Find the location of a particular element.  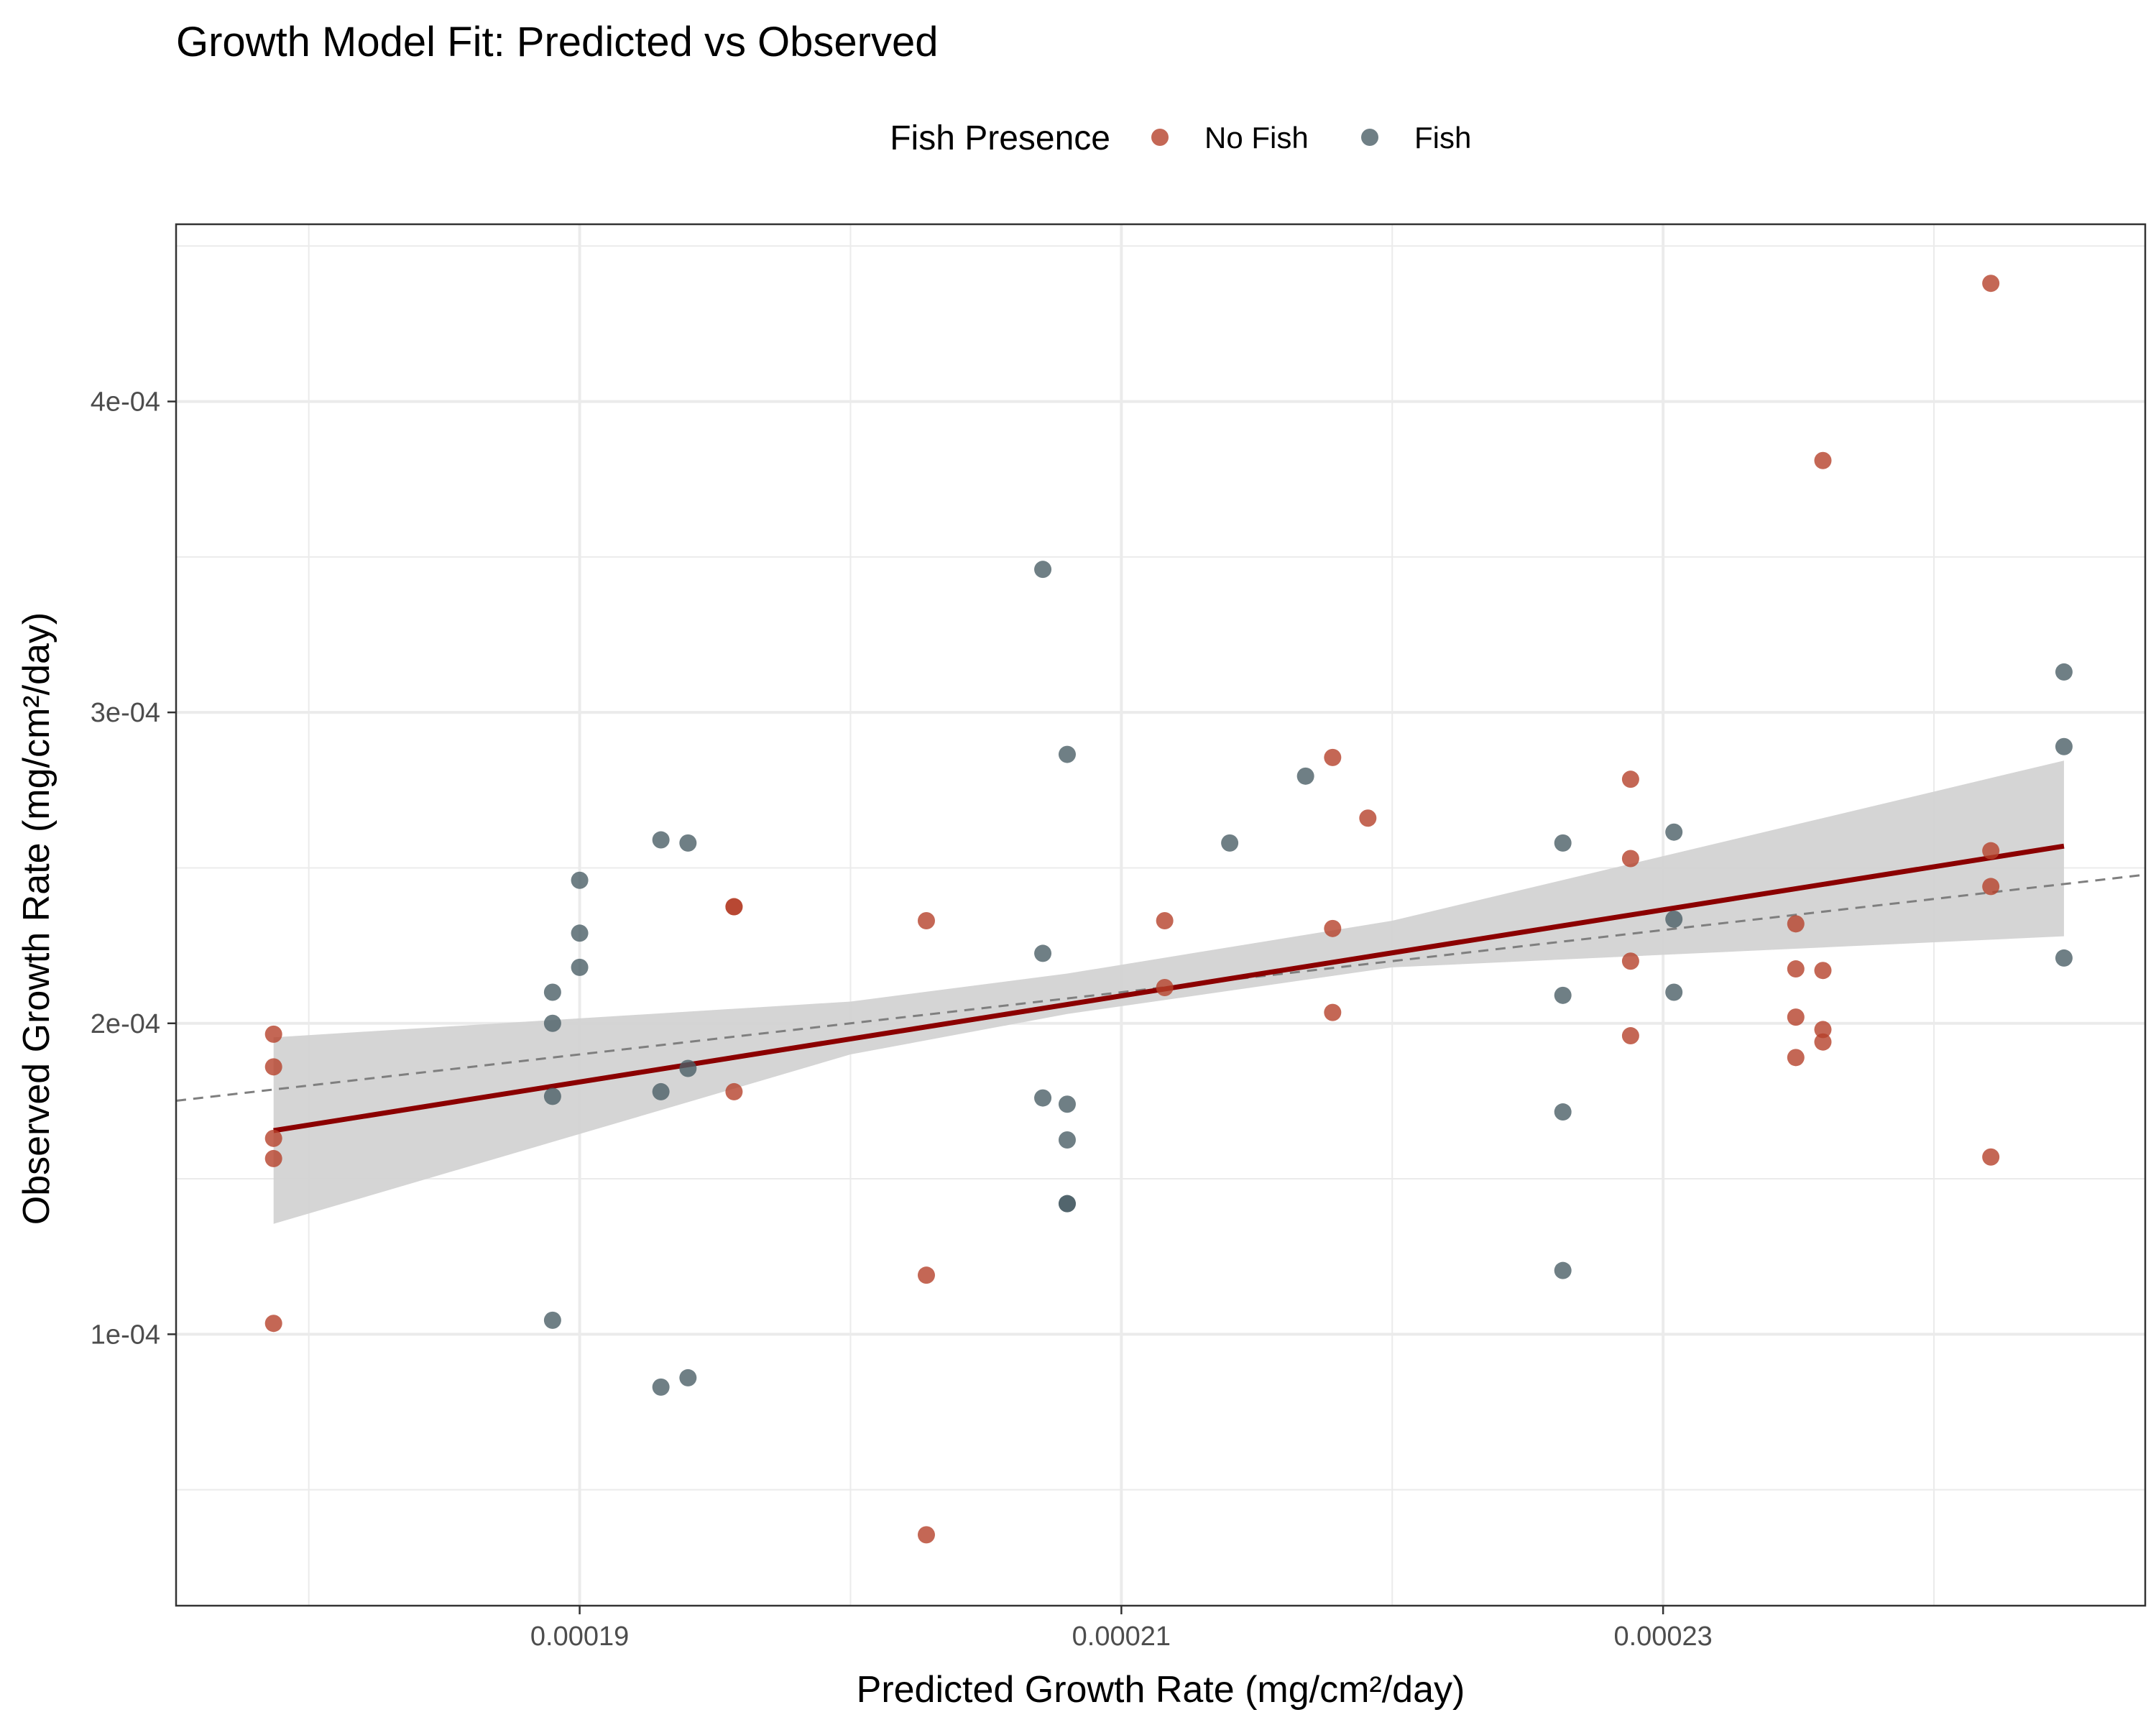

legend-title: Fish Presence is located at coordinates (1000, 138).